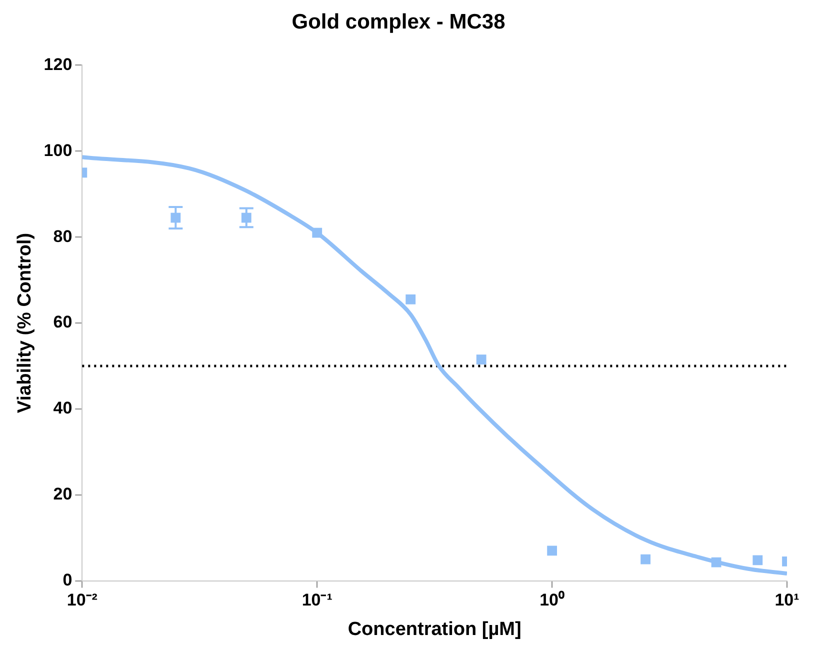 Image resolution: width=827 pixels, height=650 pixels. I want to click on y-axis-title: Viability (% Control), so click(25, 323).